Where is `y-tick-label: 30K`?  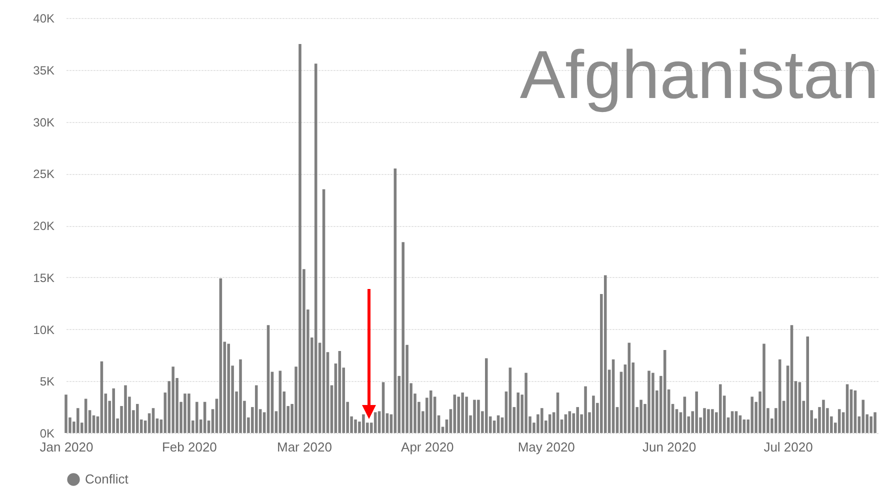
y-tick-label: 30K is located at coordinates (43, 122).